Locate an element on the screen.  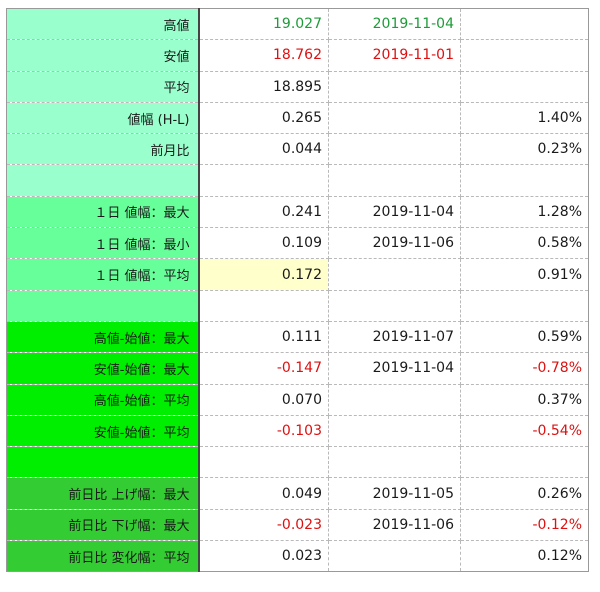
date-cell: 2019-11-05 is located at coordinates (394, 493).